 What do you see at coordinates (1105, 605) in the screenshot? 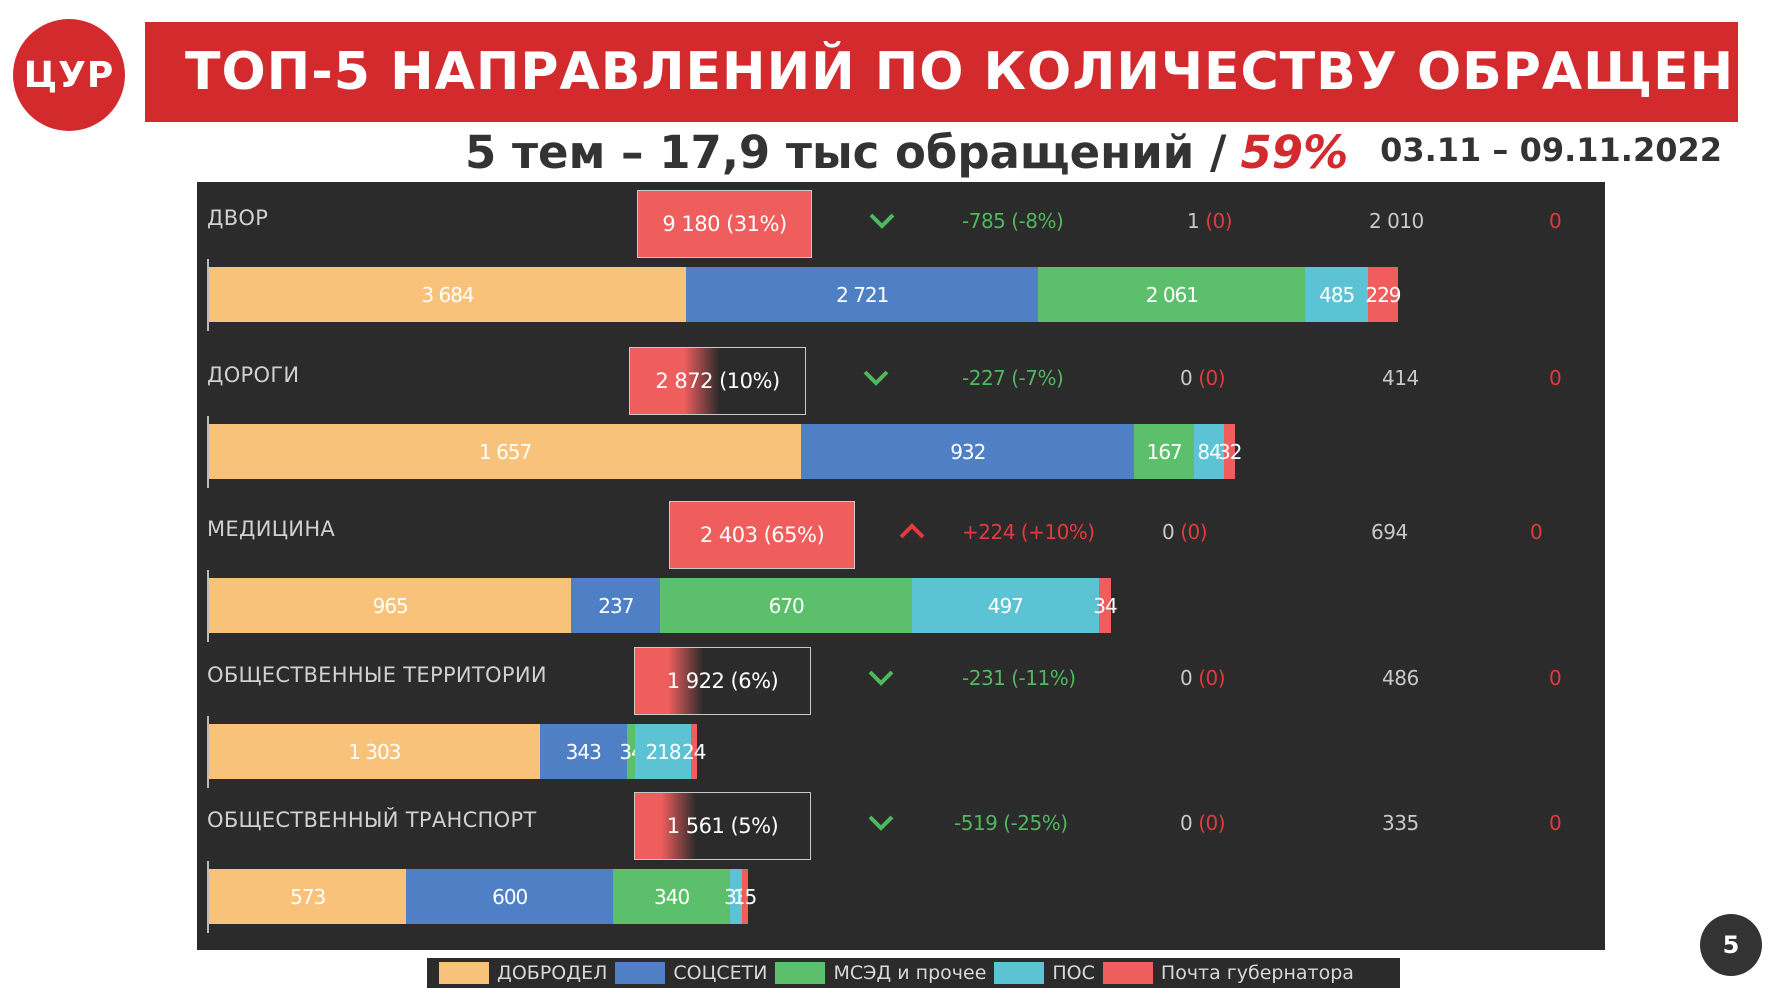
I see `bar-segment-почта-губернатора: 34` at bounding box center [1105, 605].